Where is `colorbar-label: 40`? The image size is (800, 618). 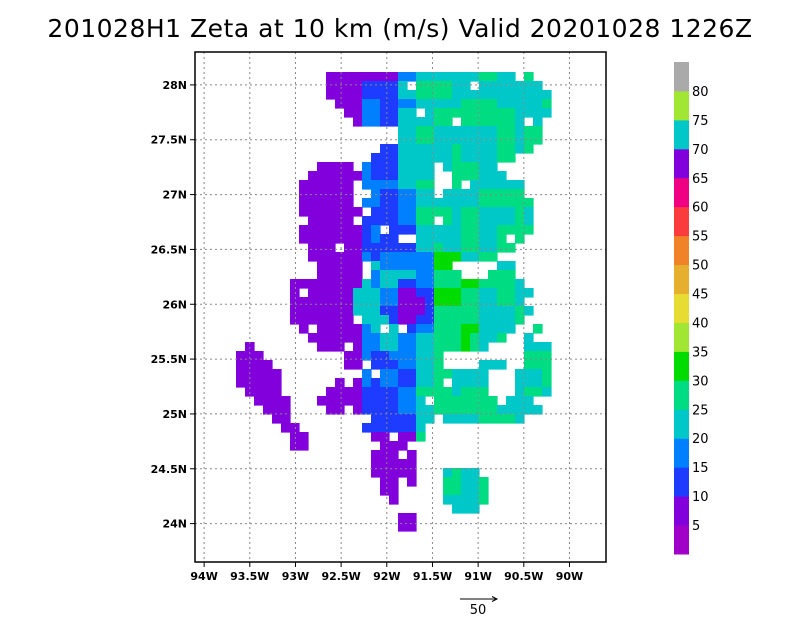
colorbar-label: 40 is located at coordinates (700, 323).